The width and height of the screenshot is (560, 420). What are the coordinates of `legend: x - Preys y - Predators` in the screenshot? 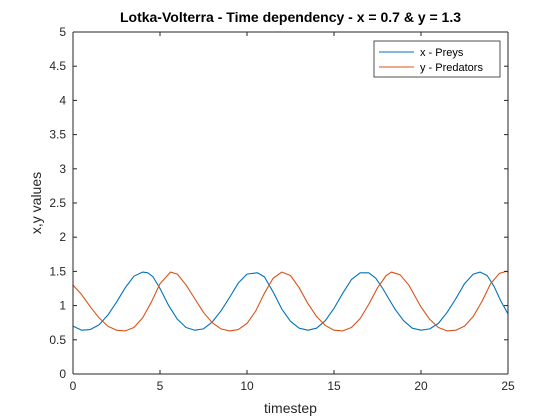 It's located at (437, 59).